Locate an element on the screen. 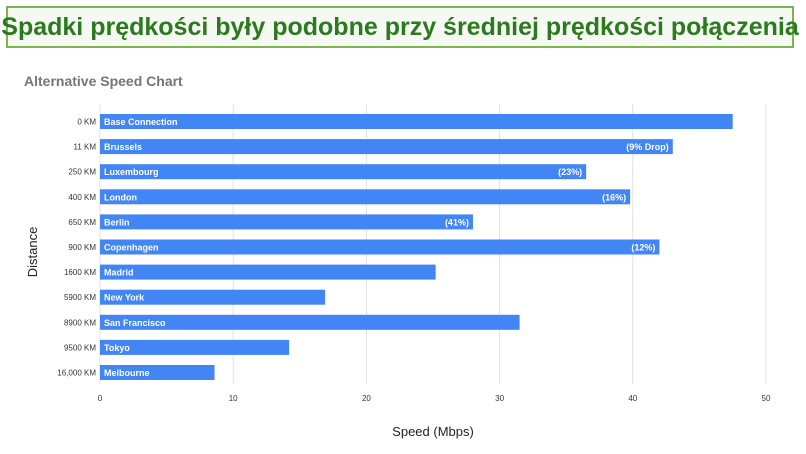  bar-city-label-3: London is located at coordinates (120, 197).